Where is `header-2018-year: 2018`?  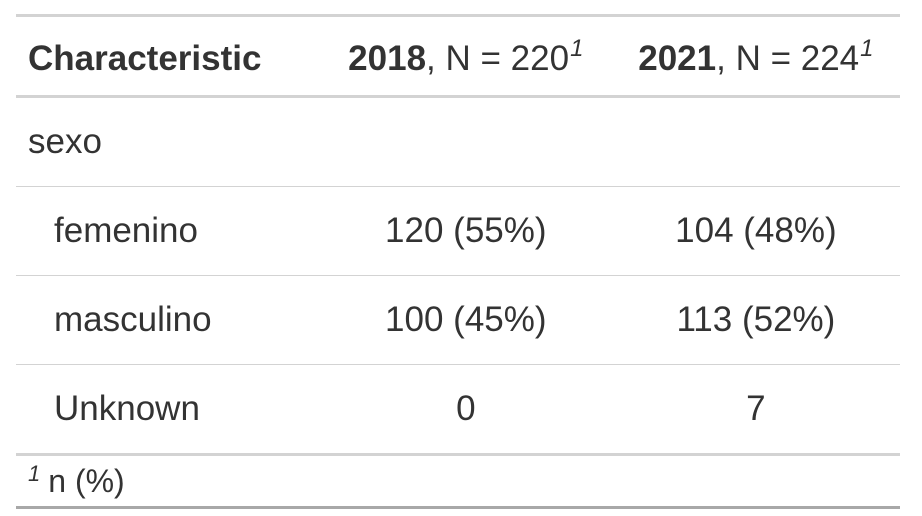 header-2018-year: 2018 is located at coordinates (387, 58).